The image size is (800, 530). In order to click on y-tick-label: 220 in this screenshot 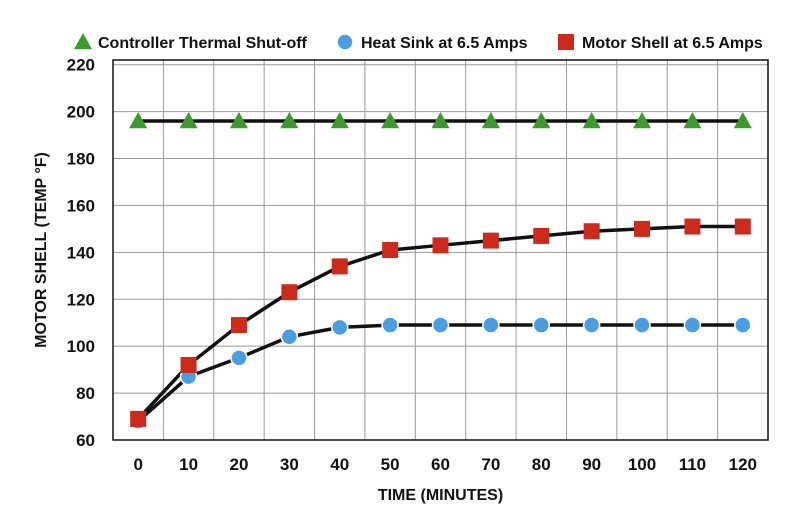, I will do `click(81, 65)`.